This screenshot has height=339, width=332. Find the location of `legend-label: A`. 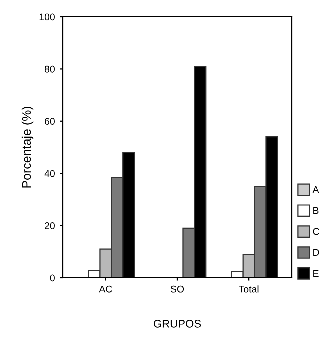

legend-label: A is located at coordinates (316, 190).